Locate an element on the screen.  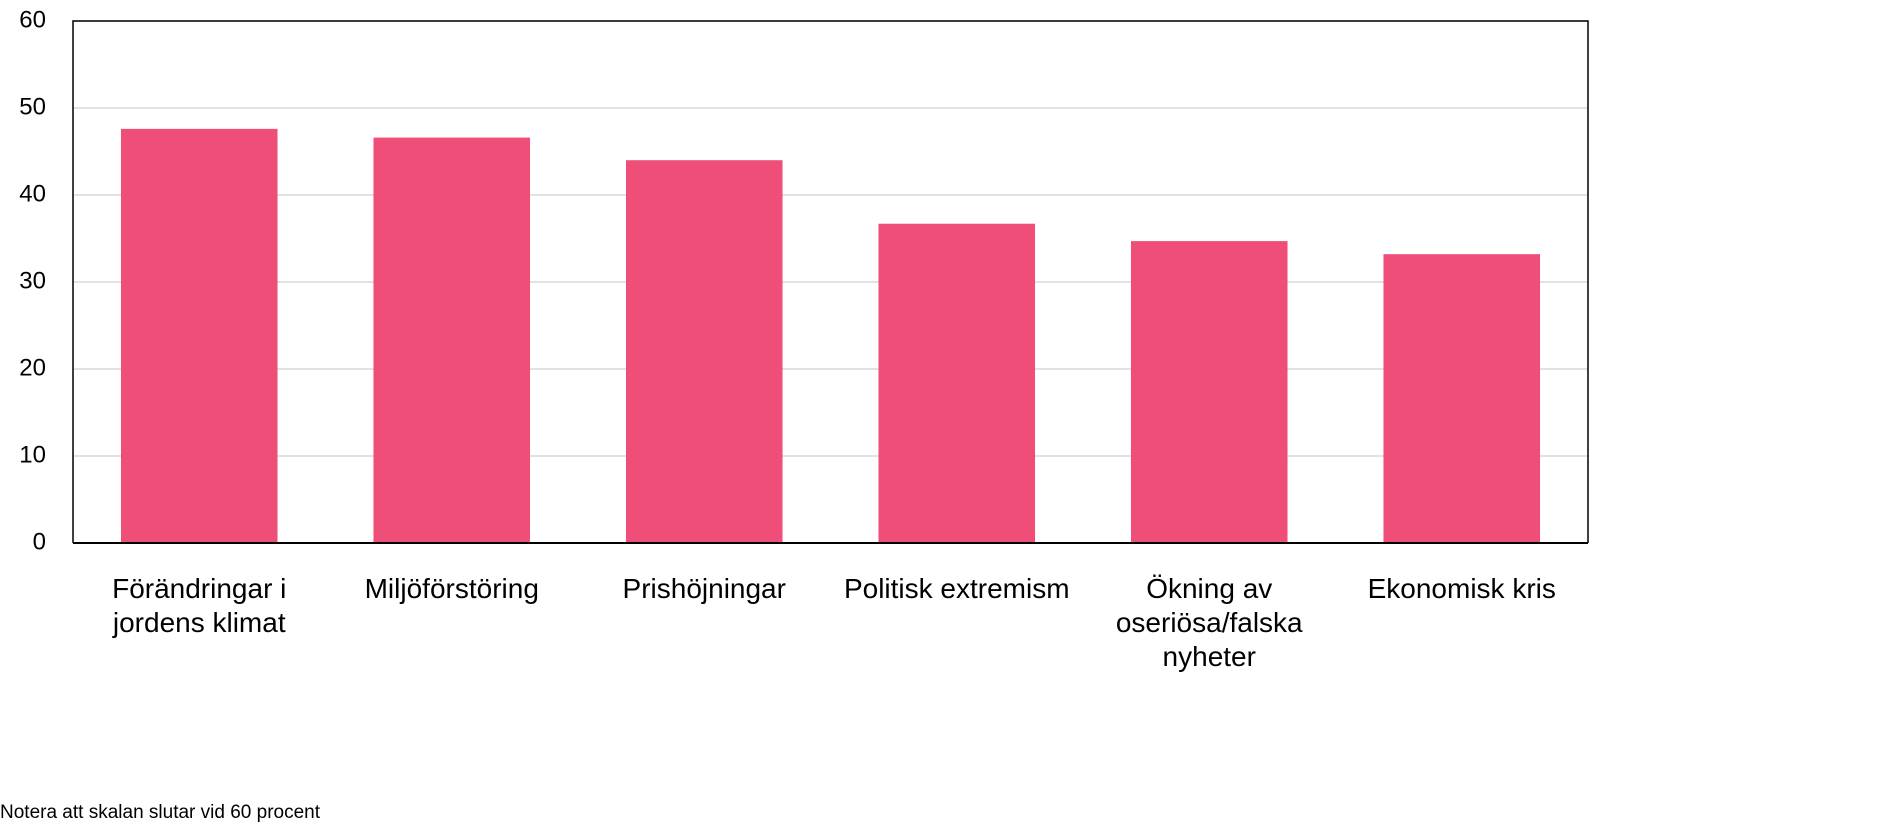
x-tick-label: Politisk extremism is located at coordinates (956, 588).